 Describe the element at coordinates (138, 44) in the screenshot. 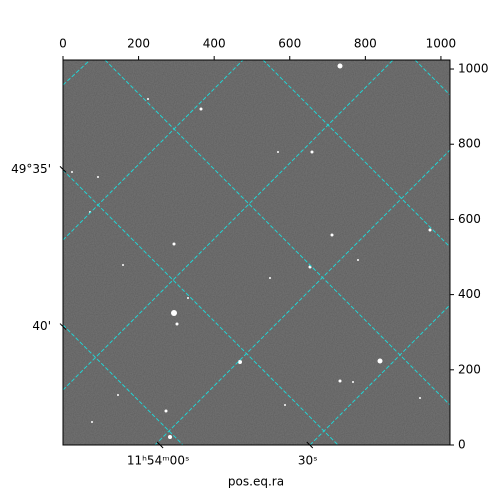

I see `x-tick-label: 200` at that location.